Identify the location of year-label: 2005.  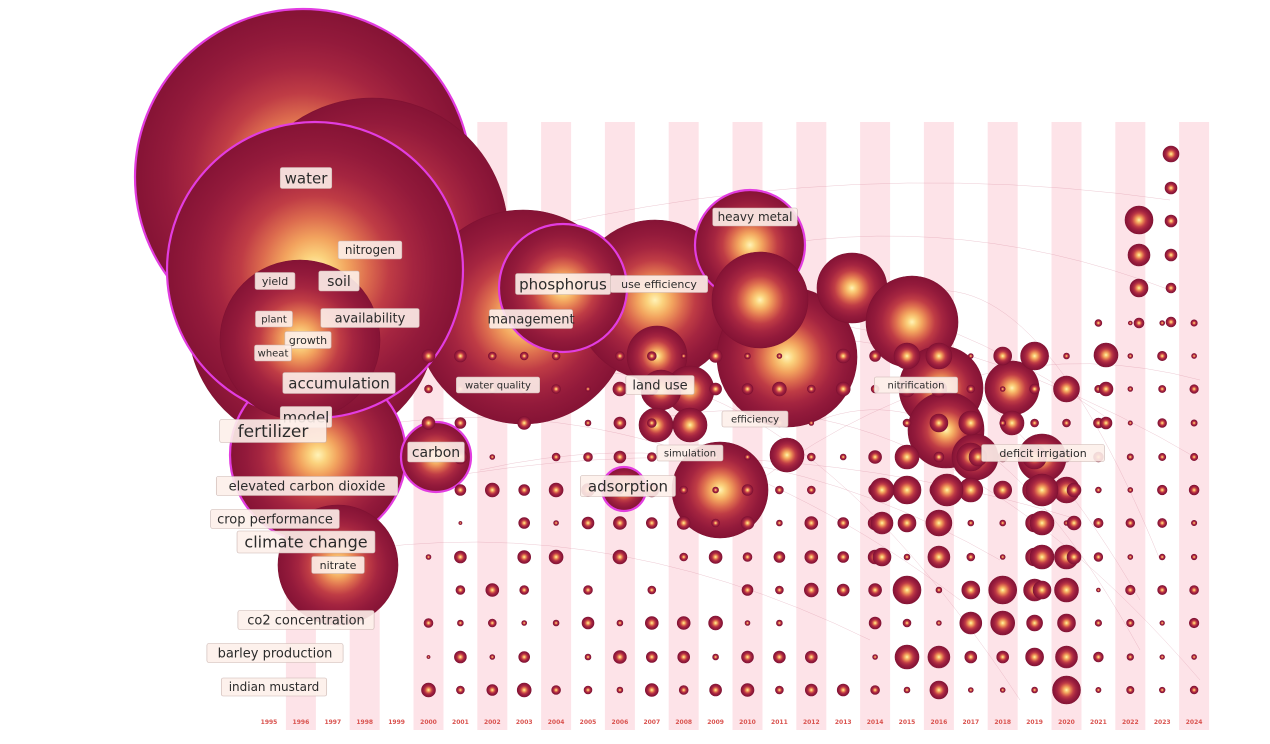
(588, 722).